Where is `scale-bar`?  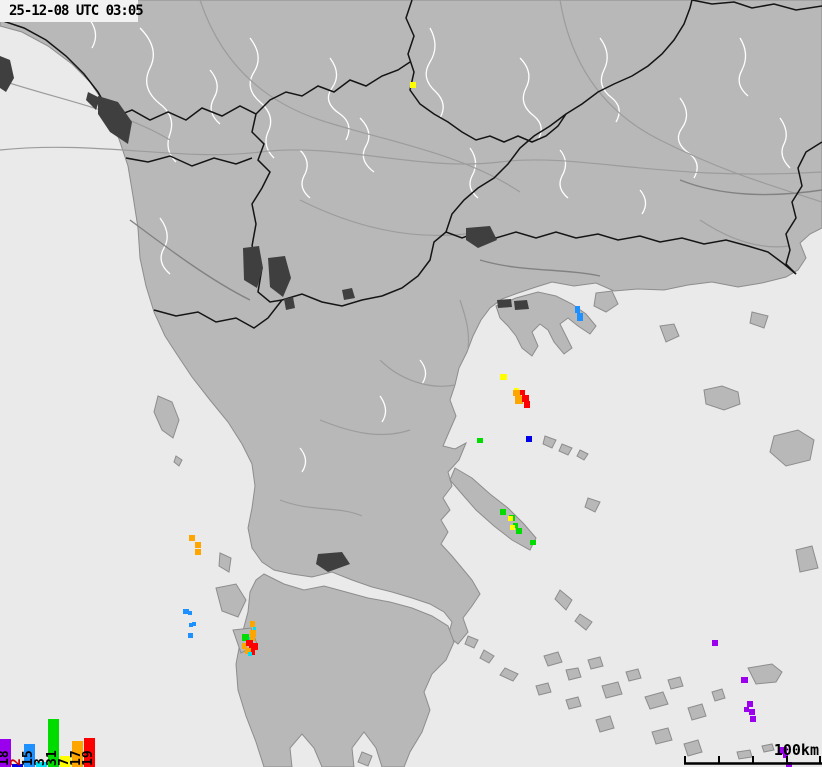 scale-bar is located at coordinates (753, 760).